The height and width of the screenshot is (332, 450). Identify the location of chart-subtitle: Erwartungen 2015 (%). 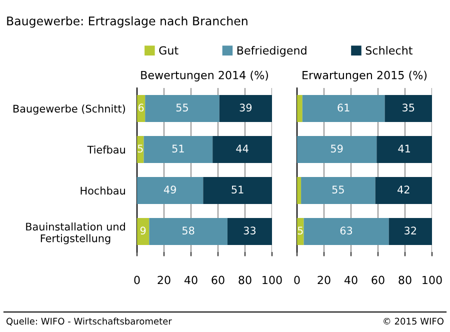
(364, 76).